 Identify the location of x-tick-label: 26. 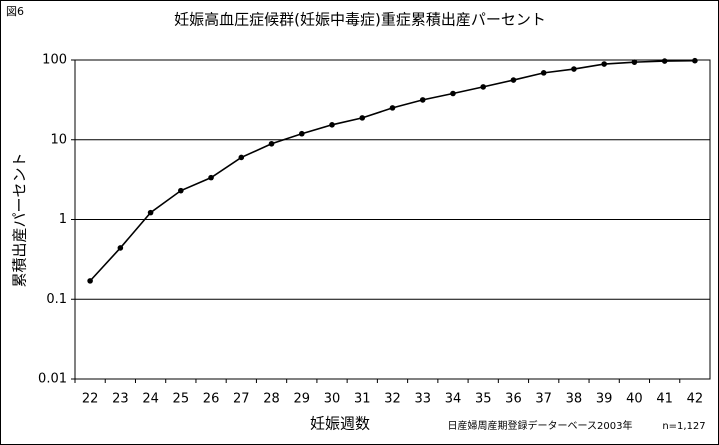
(211, 399).